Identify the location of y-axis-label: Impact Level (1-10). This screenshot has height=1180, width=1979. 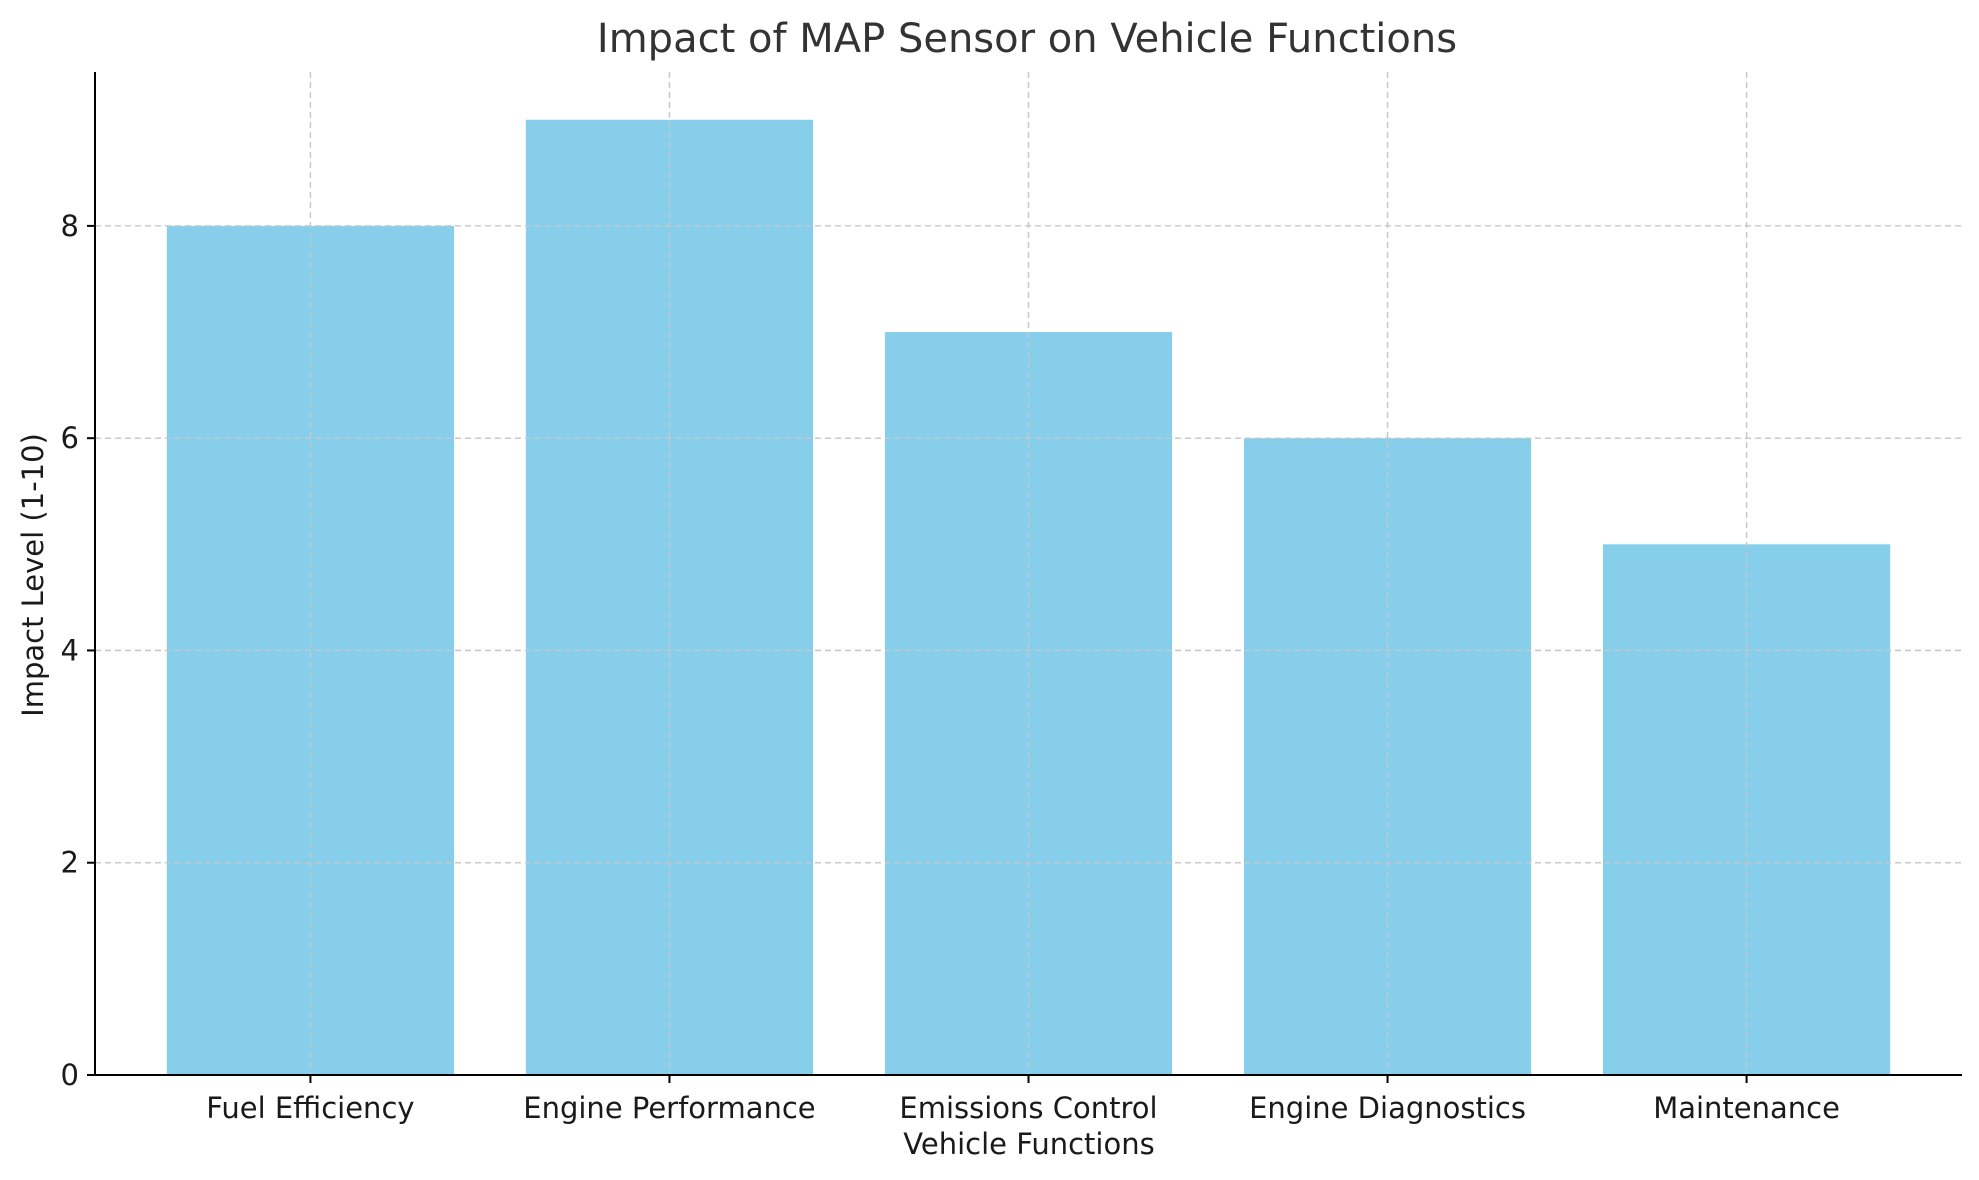
(33, 575).